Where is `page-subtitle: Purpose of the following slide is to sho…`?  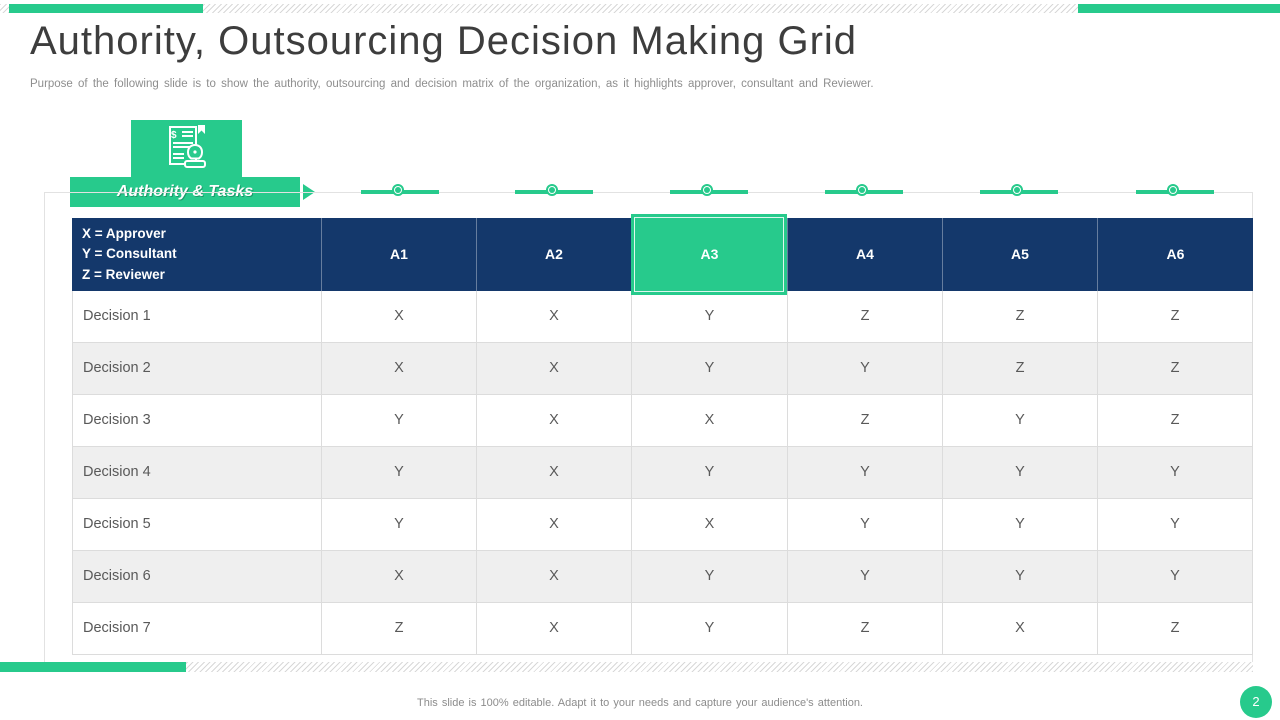
page-subtitle: Purpose of the following slide is to sho… is located at coordinates (452, 84).